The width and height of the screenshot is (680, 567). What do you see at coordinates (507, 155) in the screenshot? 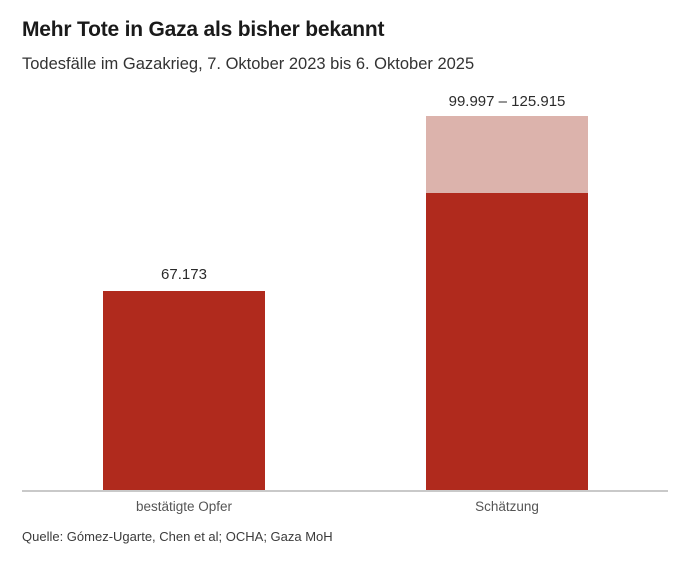
I see `bar-segment-estimate-upper-range` at bounding box center [507, 155].